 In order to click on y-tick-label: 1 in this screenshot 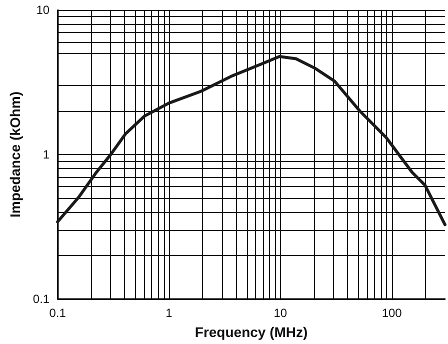, I will do `click(46, 155)`.